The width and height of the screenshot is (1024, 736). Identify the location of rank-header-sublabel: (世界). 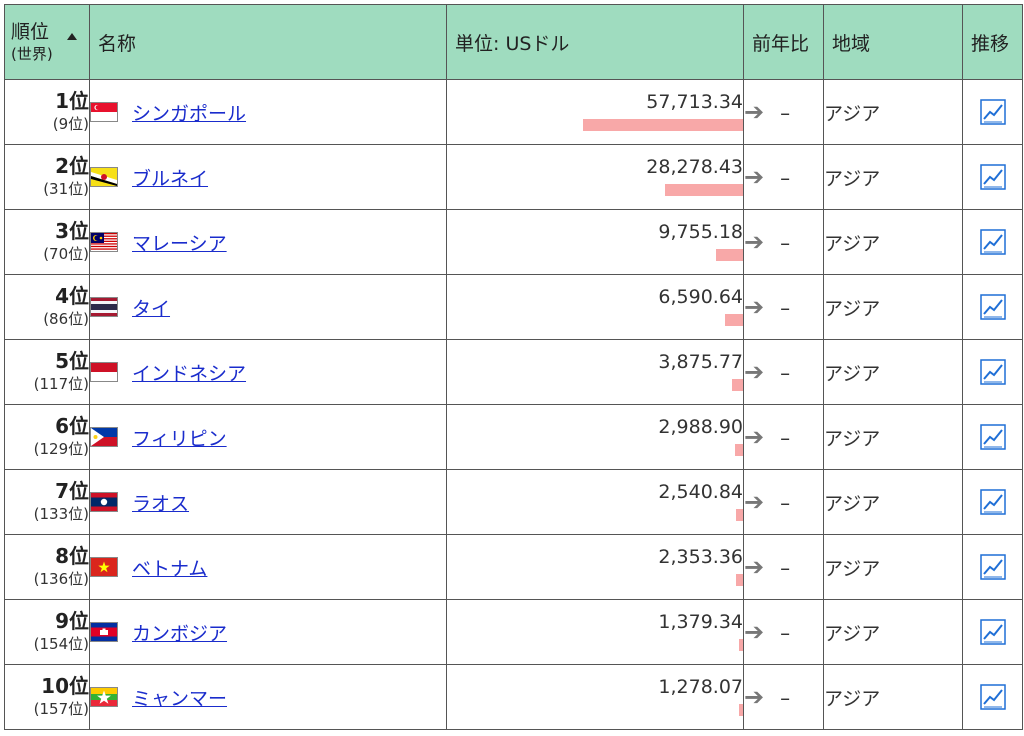
(32, 54).